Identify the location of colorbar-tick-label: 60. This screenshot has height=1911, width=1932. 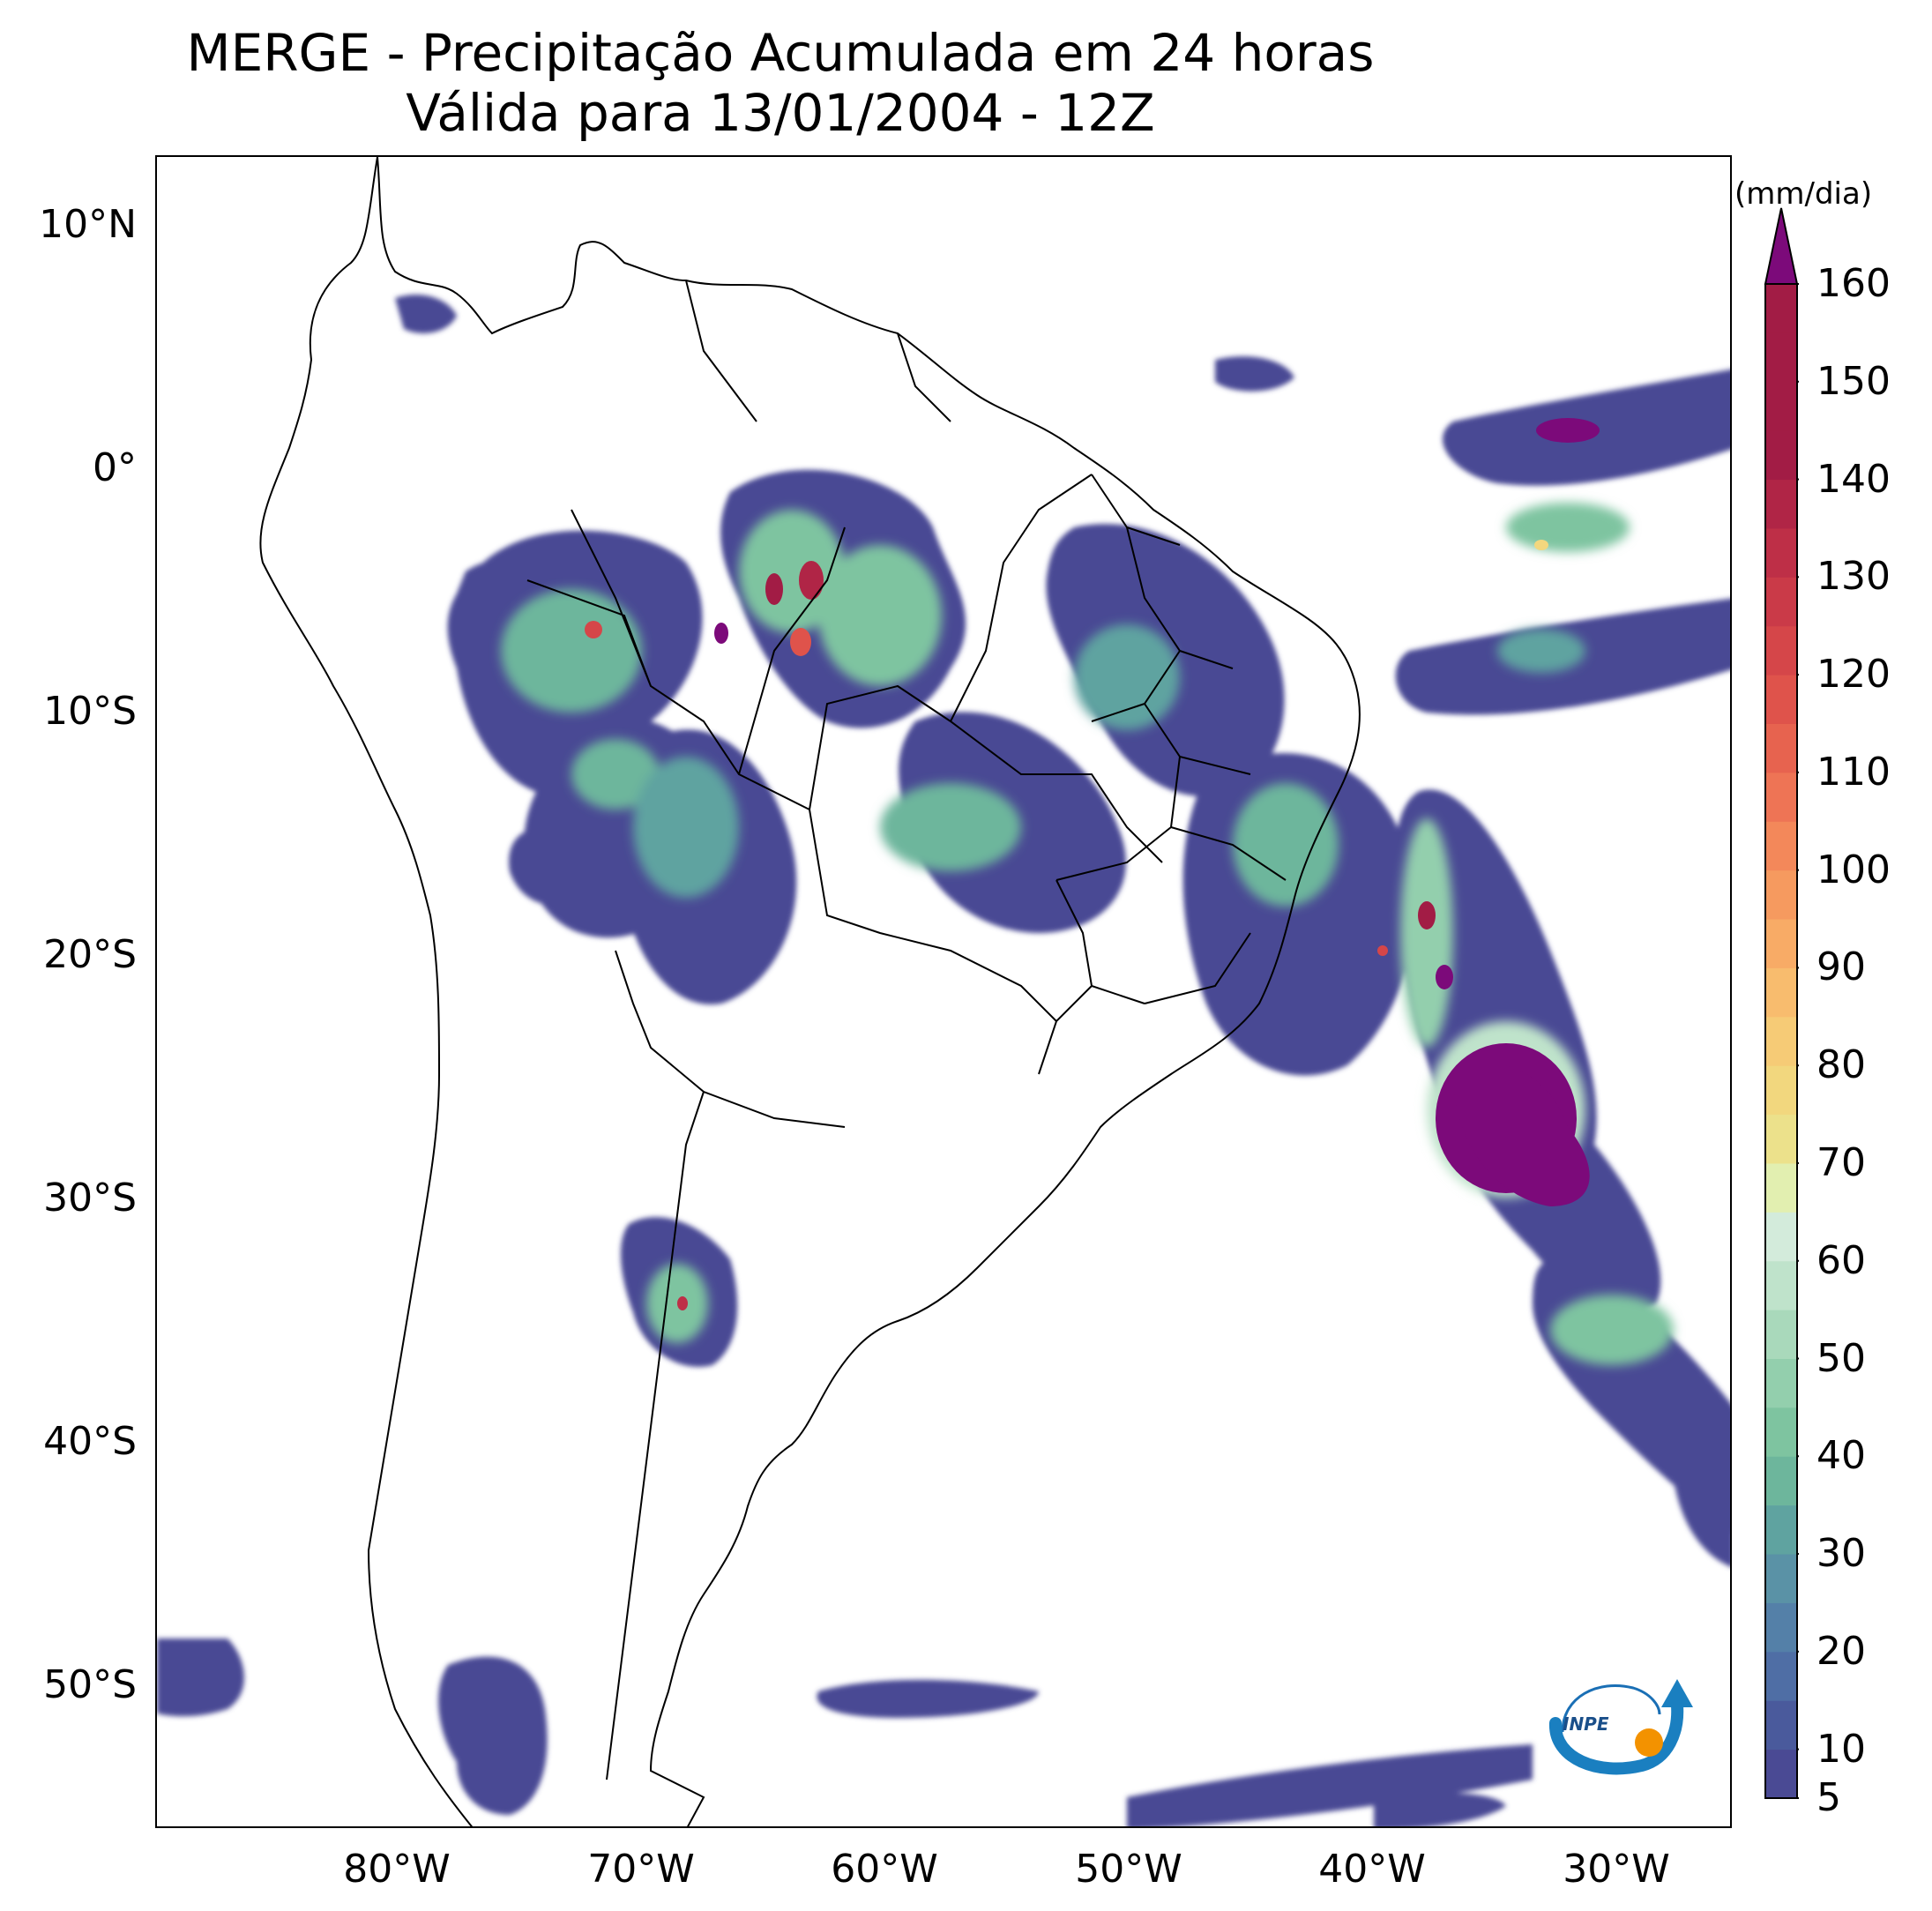
(1841, 1260).